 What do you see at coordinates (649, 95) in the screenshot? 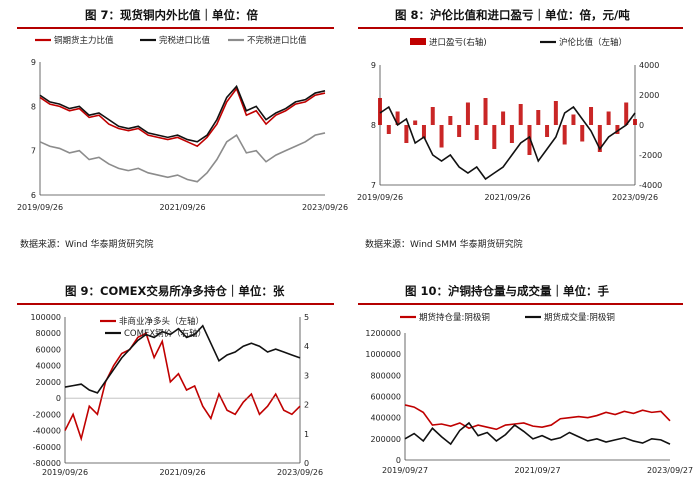
I see `y-tick-label-right: 2000` at bounding box center [649, 95].